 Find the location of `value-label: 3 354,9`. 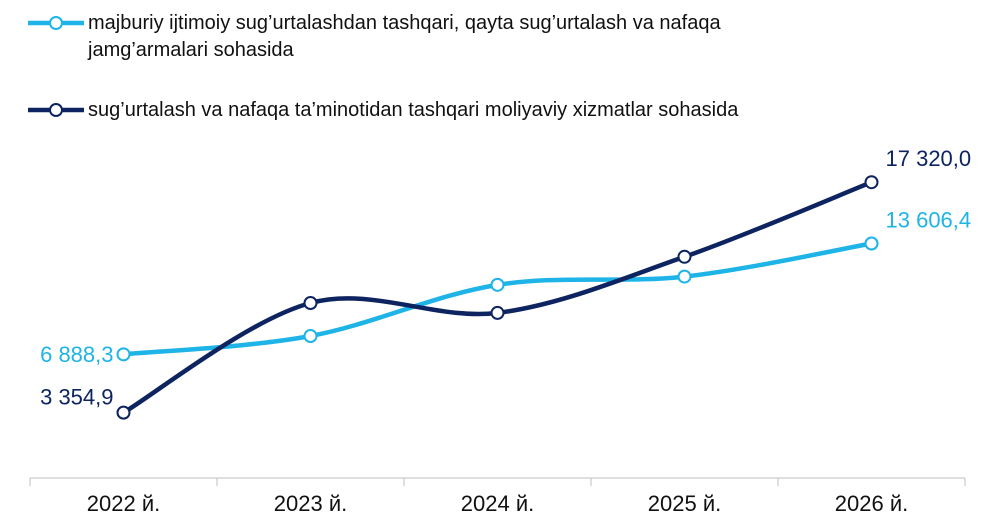

value-label: 3 354,9 is located at coordinates (76, 396).